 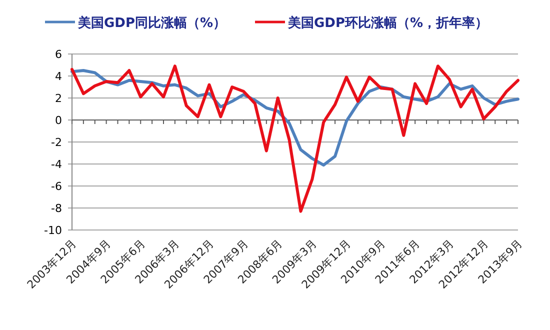 What do you see at coordinates (56, 186) in the screenshot?
I see `y-tick-label: -6` at bounding box center [56, 186].